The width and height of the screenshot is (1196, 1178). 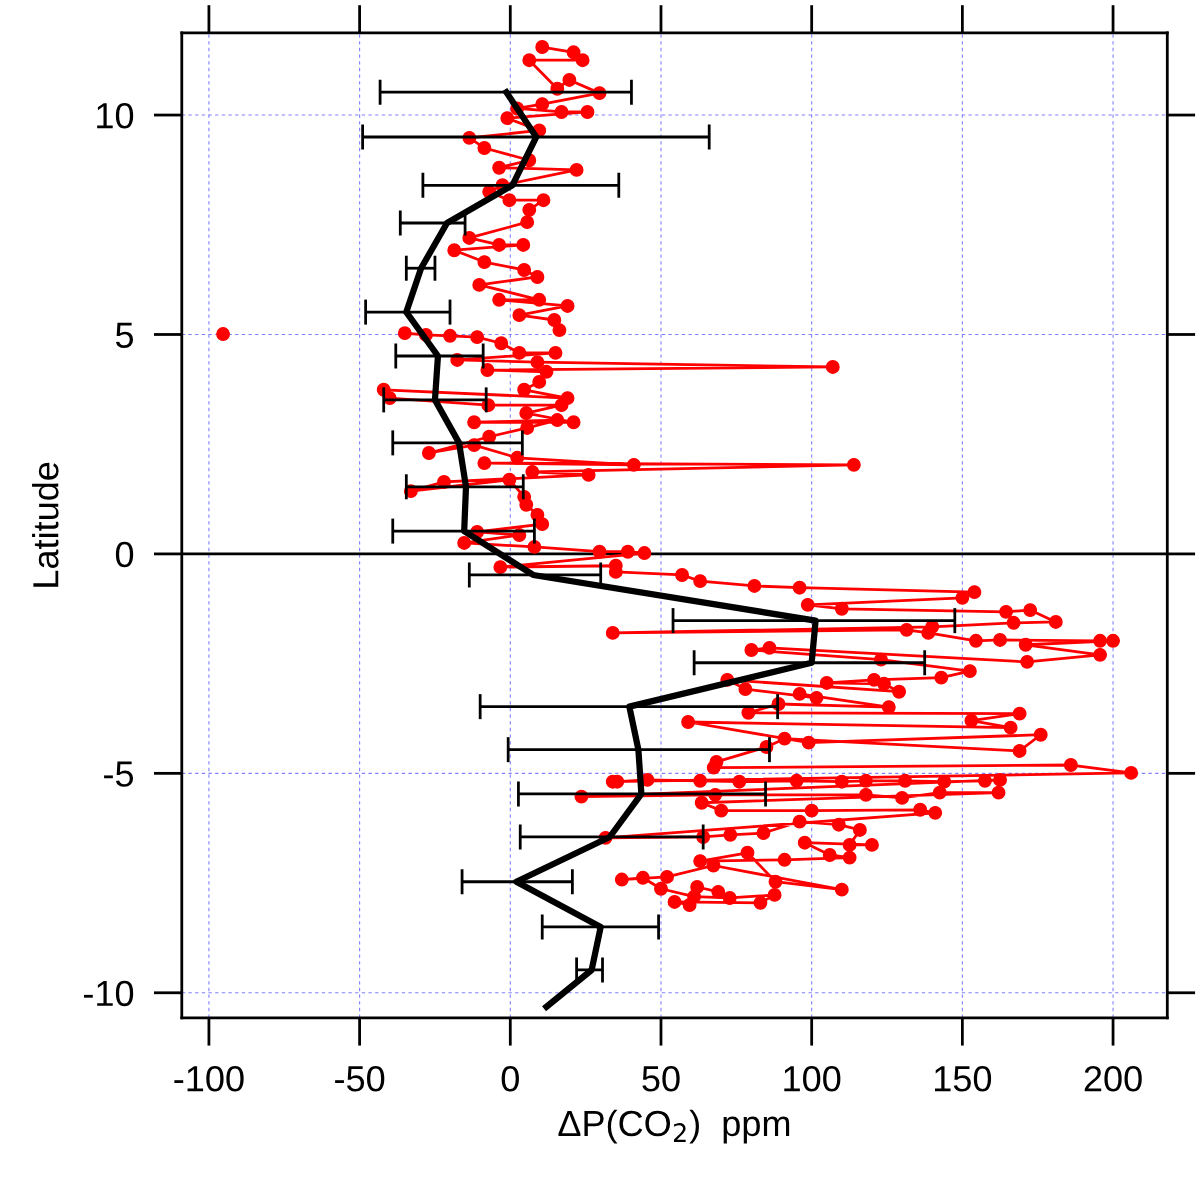 I want to click on x-tick-label: 0, so click(x=510, y=1078).